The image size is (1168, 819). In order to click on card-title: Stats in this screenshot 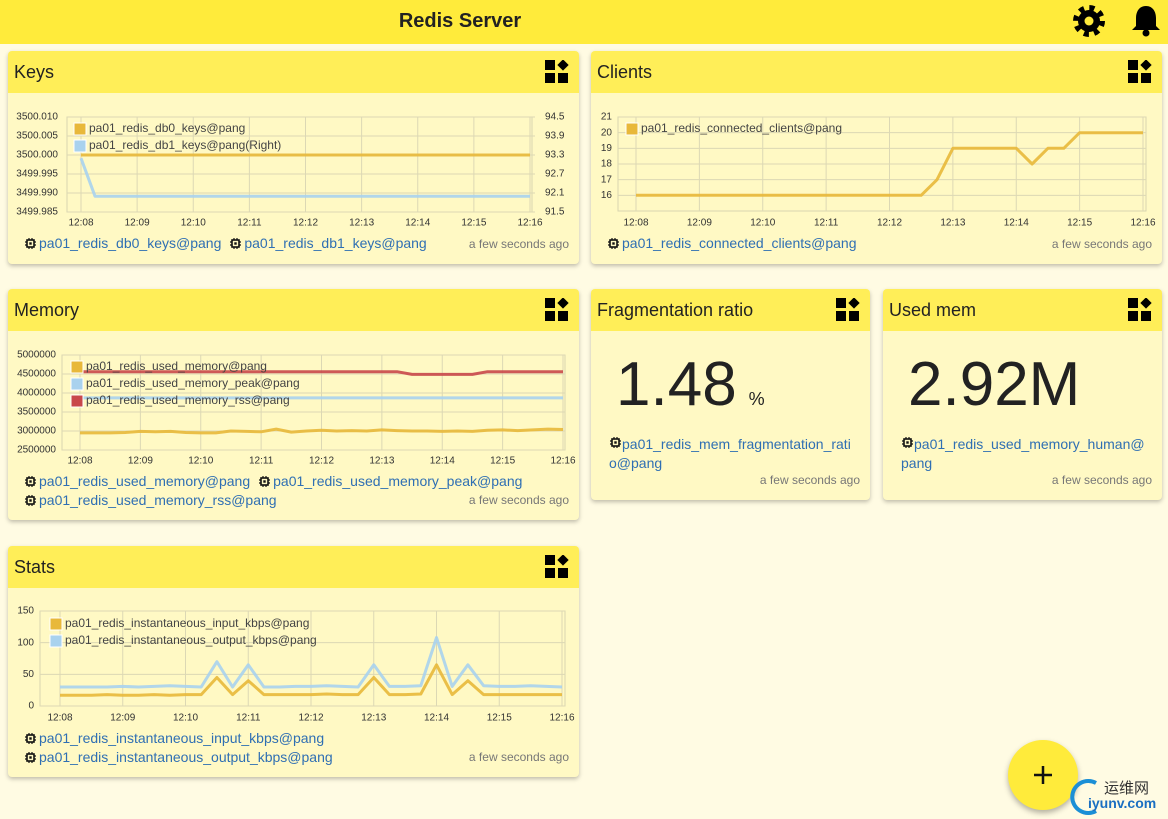, I will do `click(35, 567)`.